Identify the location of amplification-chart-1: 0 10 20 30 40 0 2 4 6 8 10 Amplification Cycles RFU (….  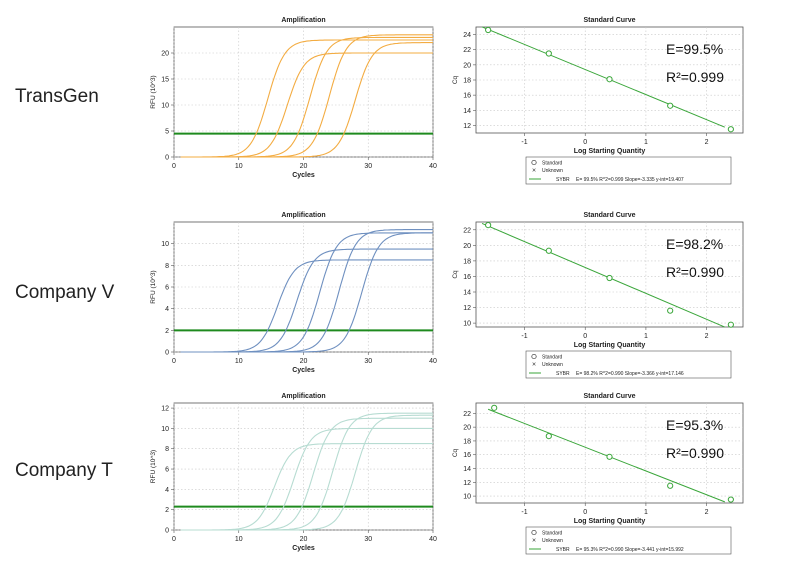
(293, 293).